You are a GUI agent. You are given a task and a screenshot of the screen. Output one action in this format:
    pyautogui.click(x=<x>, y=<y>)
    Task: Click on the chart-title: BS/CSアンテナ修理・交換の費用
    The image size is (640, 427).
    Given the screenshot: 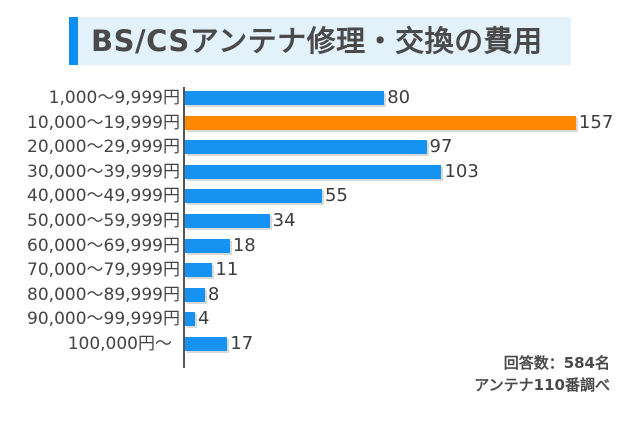 What is the action you would take?
    pyautogui.click(x=317, y=41)
    